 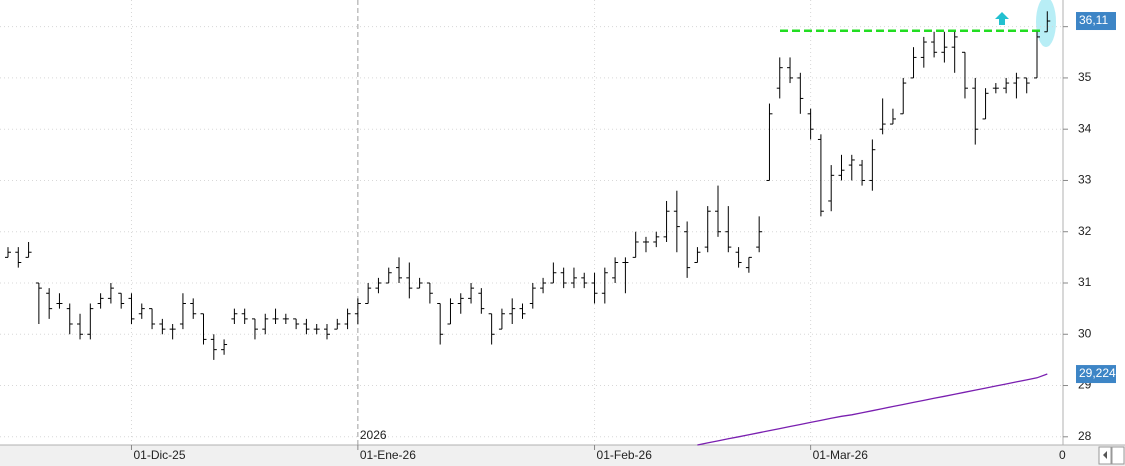 I want to click on y-tick-label: 33, so click(x=1085, y=180).